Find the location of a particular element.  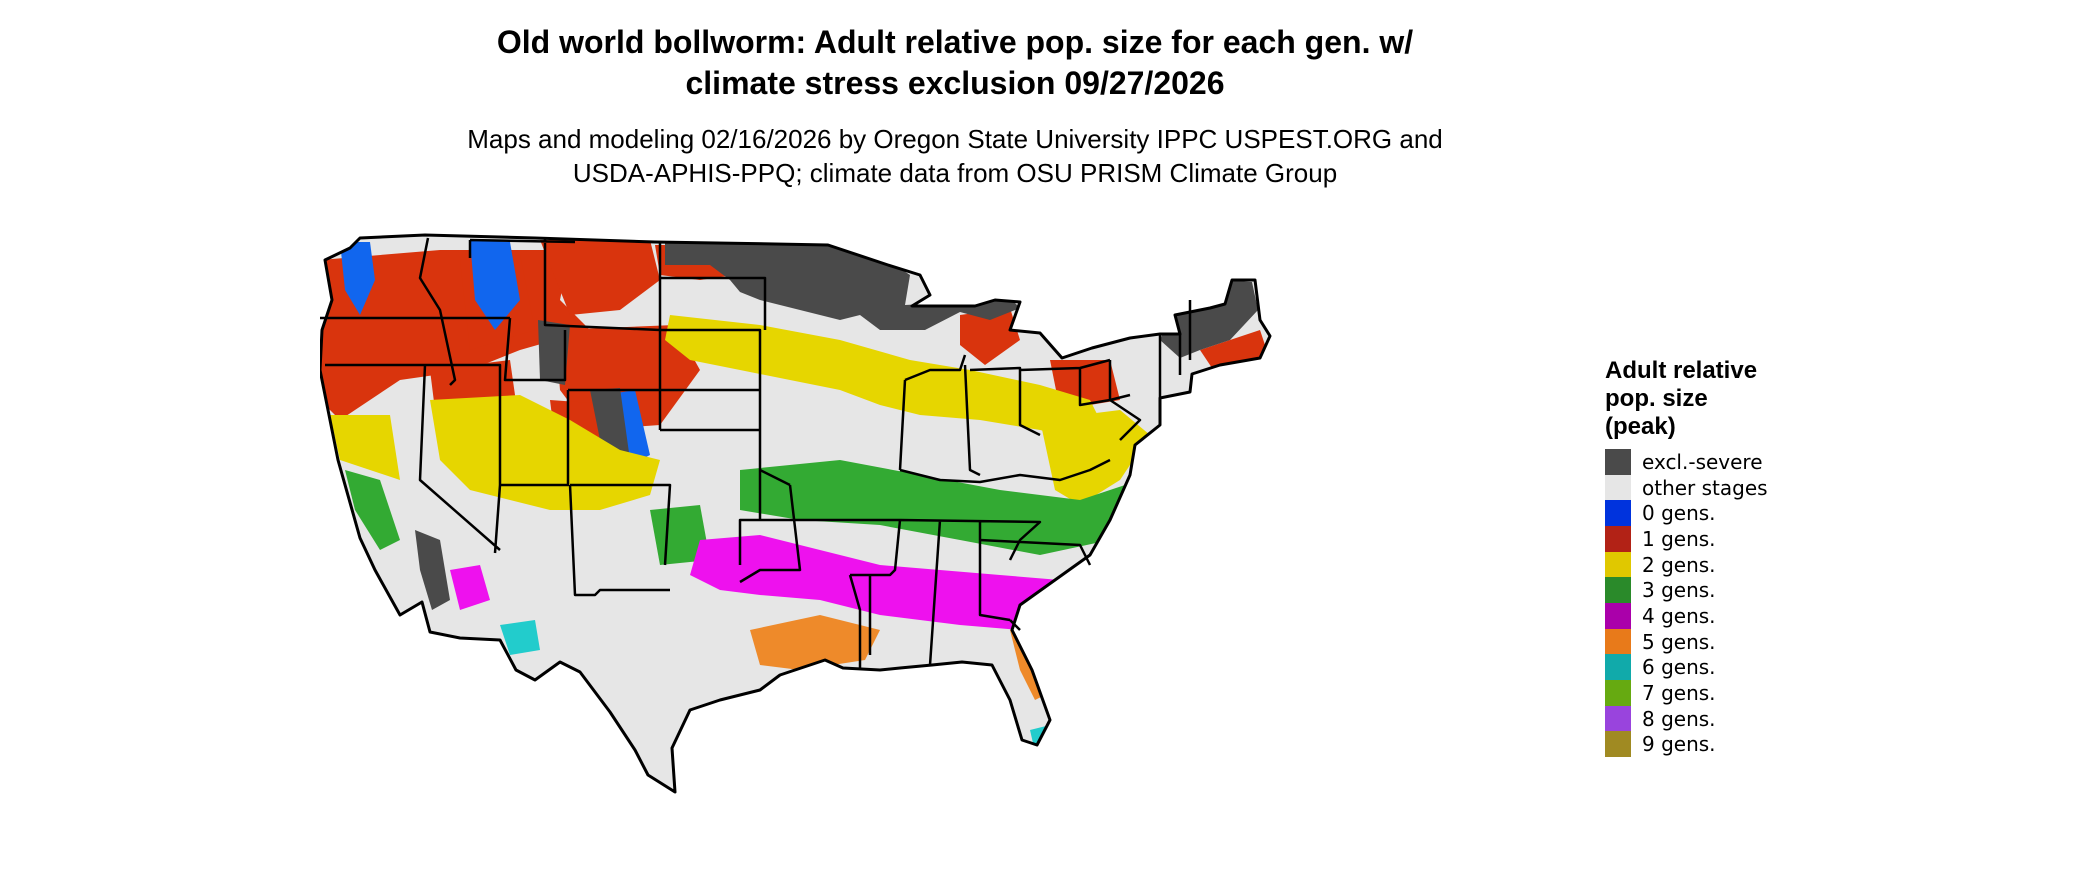

legend-label: 4 gens. is located at coordinates (1679, 615).